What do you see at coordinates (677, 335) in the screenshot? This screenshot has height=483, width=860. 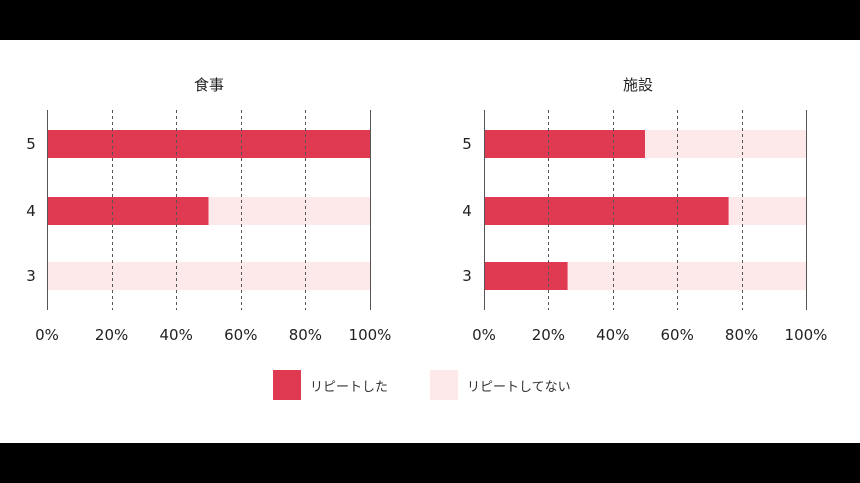 I see `tick-label-facility-3: 60%` at bounding box center [677, 335].